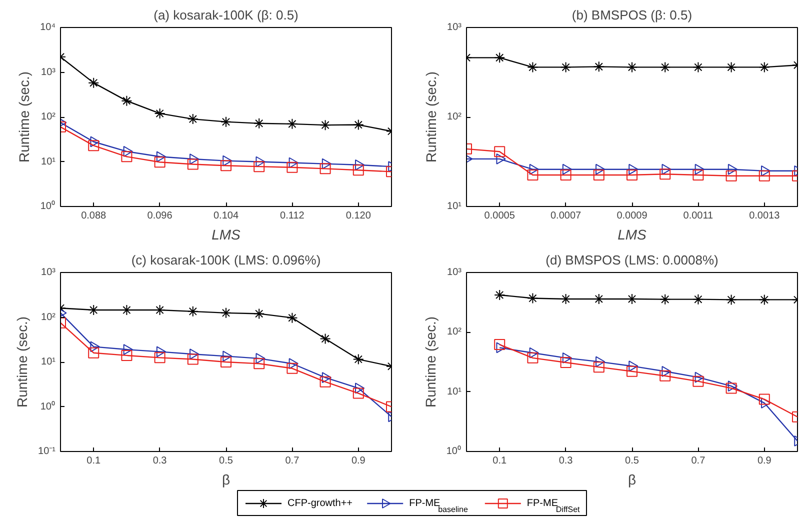  What do you see at coordinates (632, 15) in the screenshot?
I see `chart-title: (b) BMSPOS (β: 0.5)` at bounding box center [632, 15].